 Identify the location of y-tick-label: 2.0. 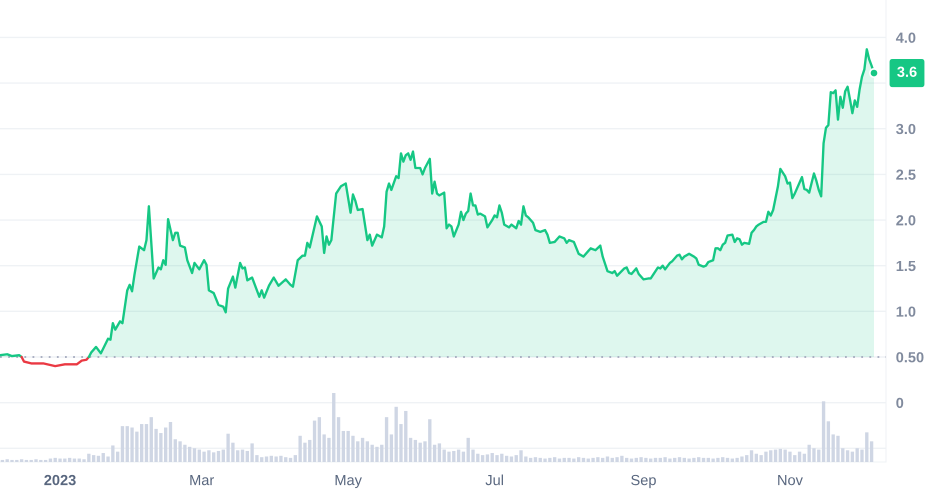
(906, 220).